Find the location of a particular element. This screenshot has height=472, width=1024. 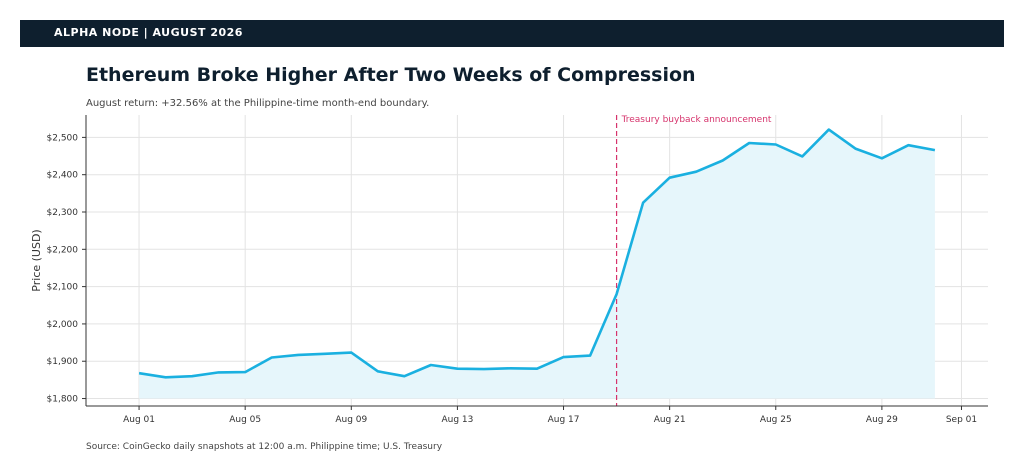

brand-label: ALPHA NODE | AUGUST 2026 is located at coordinates (148, 32).